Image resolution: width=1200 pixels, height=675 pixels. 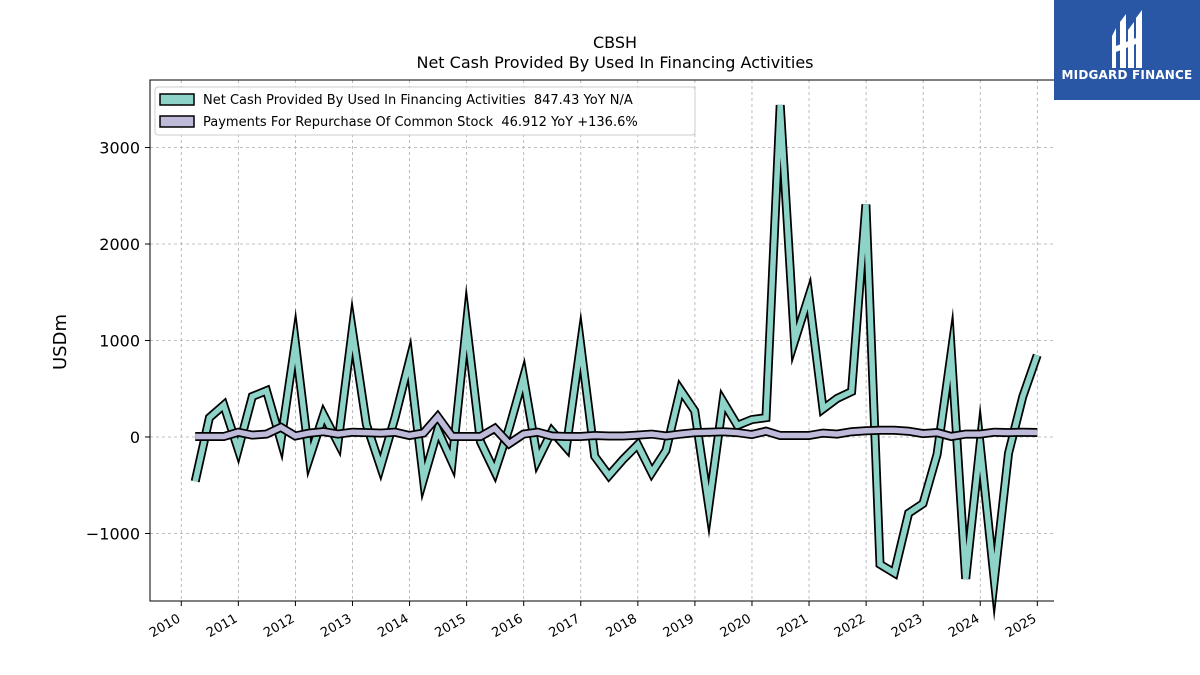 I want to click on x-tick-label: 2023, so click(x=907, y=626).